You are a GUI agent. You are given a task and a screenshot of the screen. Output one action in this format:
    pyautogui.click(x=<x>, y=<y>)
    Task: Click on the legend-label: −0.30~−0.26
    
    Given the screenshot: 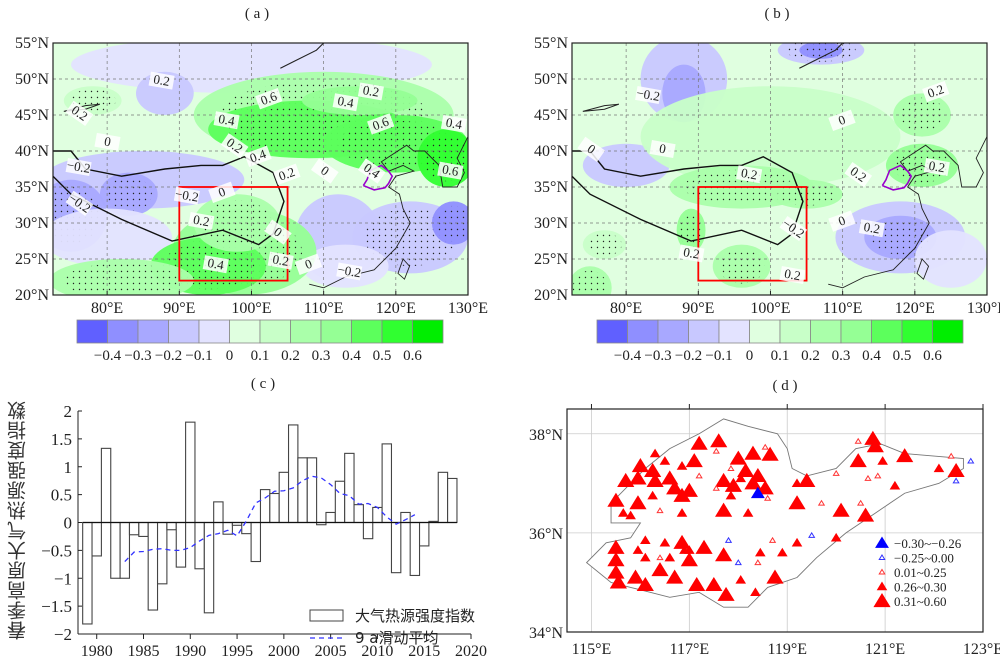 What is the action you would take?
    pyautogui.click(x=928, y=543)
    